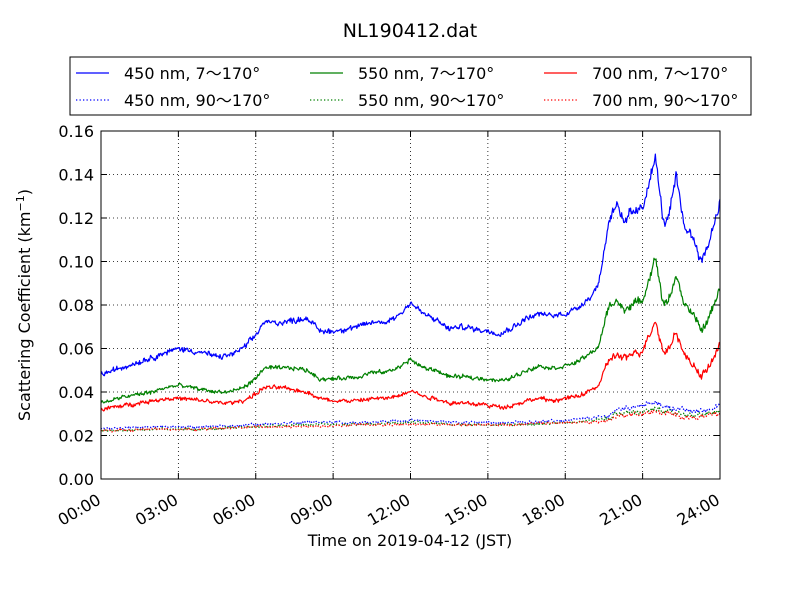  Describe the element at coordinates (76, 175) in the screenshot. I see `y-tick-label: 0.14` at that location.